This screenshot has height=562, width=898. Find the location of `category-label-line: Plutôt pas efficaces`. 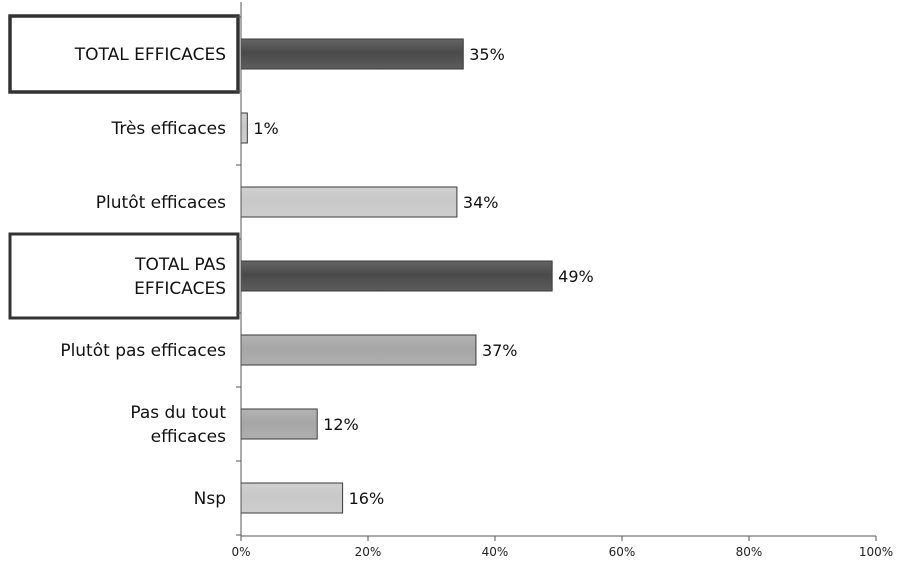

category-label-line: Plutôt pas efficaces is located at coordinates (143, 351).